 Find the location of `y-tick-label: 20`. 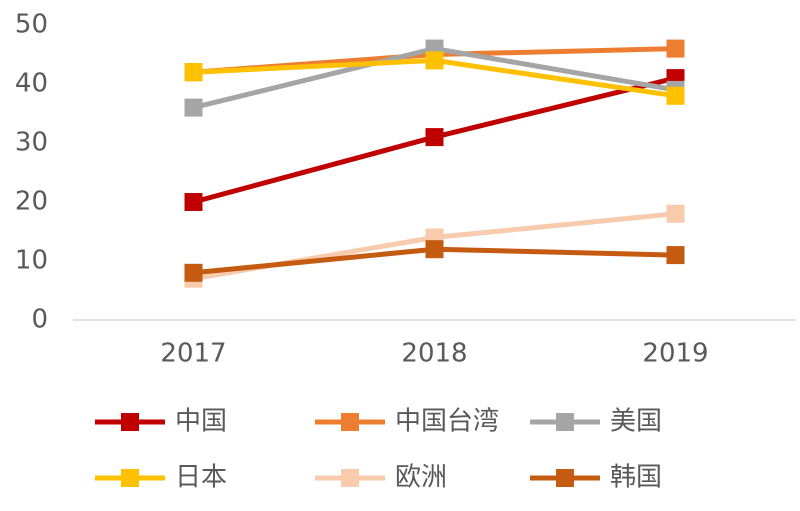

y-tick-label: 20 is located at coordinates (31, 202).